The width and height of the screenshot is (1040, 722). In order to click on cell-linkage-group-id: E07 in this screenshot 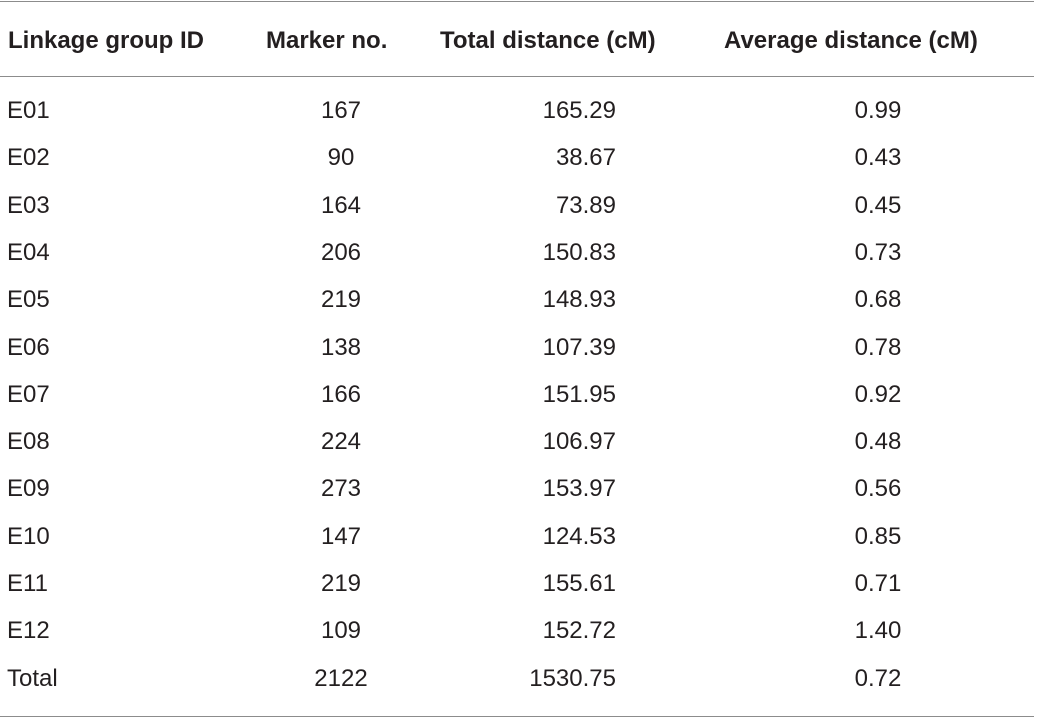, I will do `click(28, 394)`.